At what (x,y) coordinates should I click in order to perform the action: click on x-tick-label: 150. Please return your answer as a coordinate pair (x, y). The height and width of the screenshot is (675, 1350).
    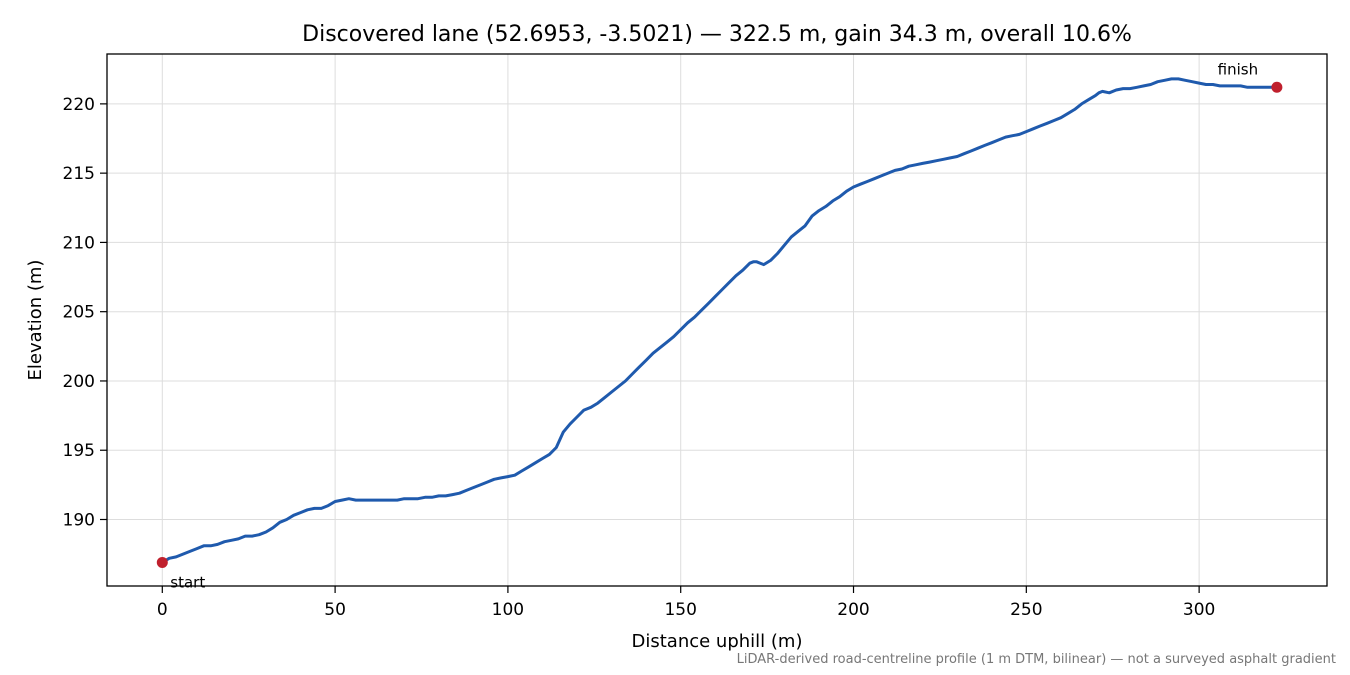
    Looking at the image, I should click on (680, 610).